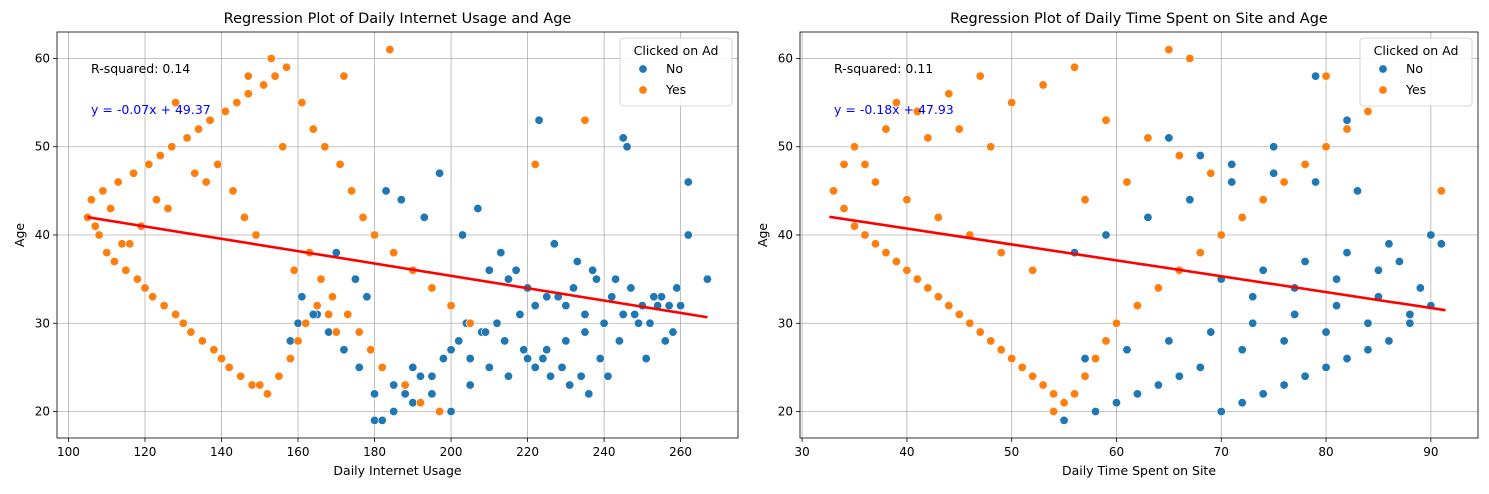  Describe the element at coordinates (785, 235) in the screenshot. I see `y-tick-label: 40` at that location.